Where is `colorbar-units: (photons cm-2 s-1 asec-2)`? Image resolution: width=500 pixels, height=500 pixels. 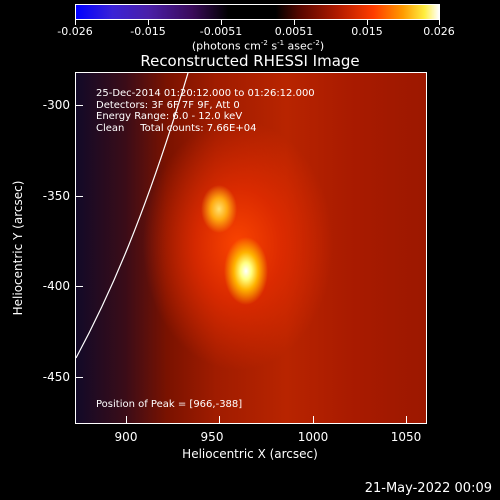 colorbar-units: (photons cm-2 s-1 asec-2) is located at coordinates (258, 46).